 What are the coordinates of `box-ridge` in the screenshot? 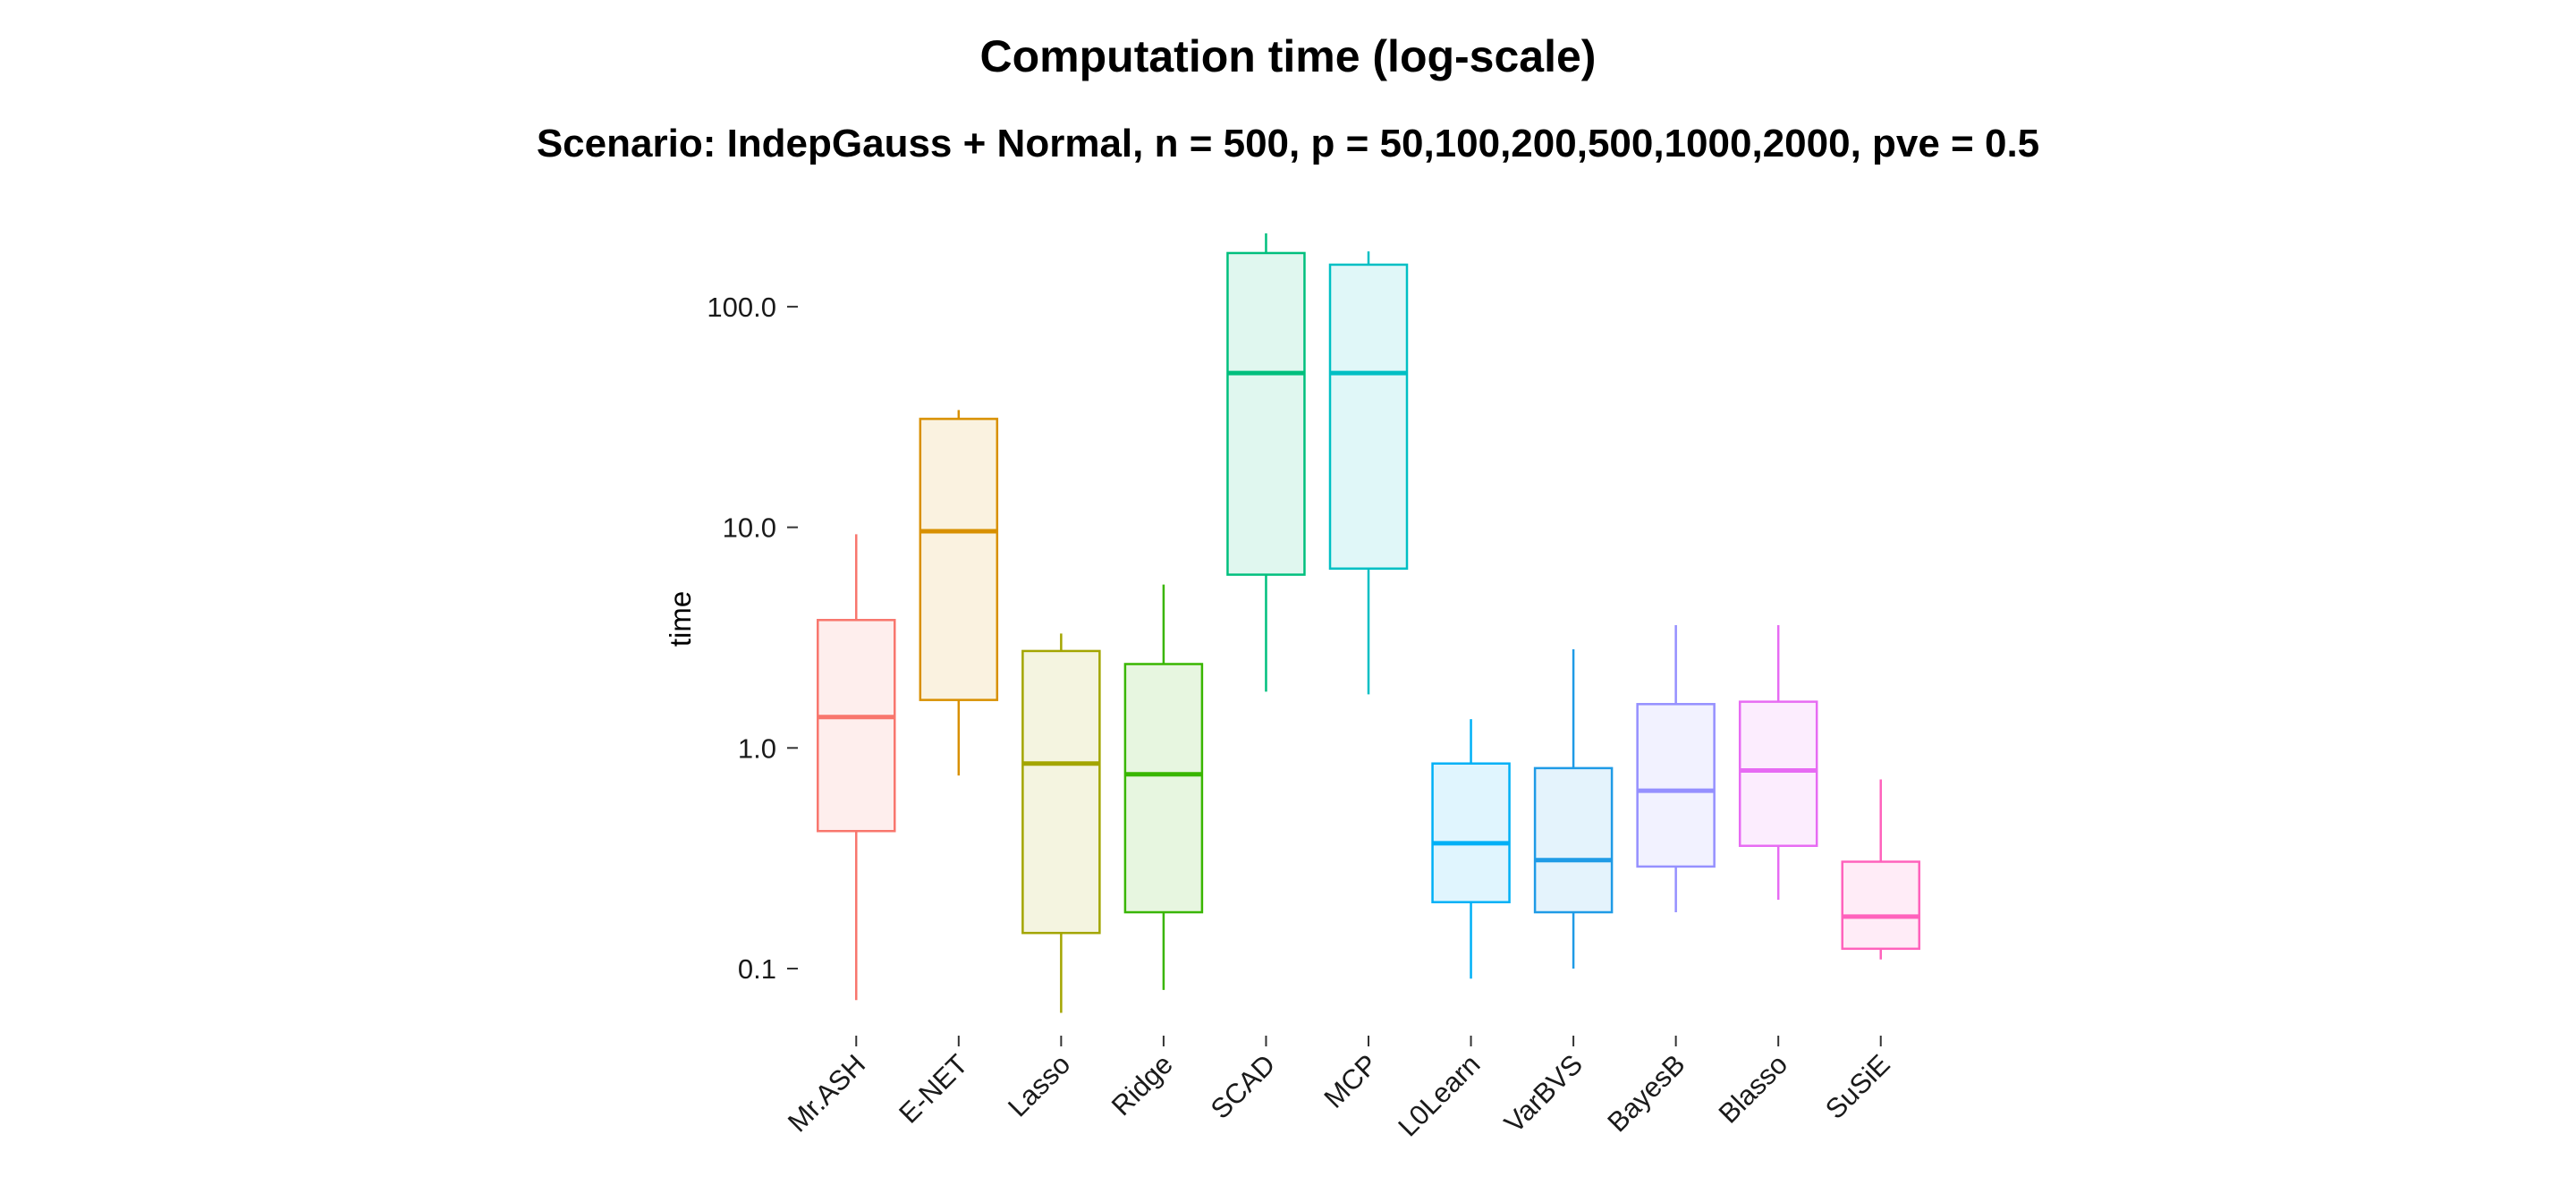 It's located at (1163, 787).